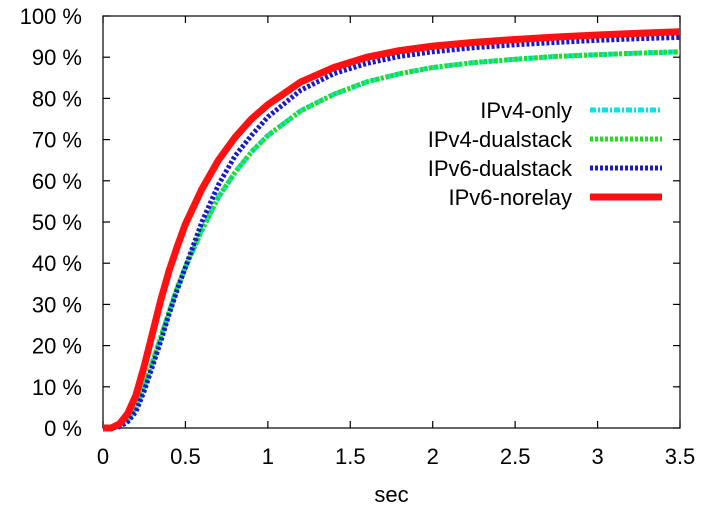 The height and width of the screenshot is (520, 706). What do you see at coordinates (396, 456) in the screenshot?
I see `x-axis-tick-labels: 0 0.5 1 1.5 2 2.5 3 3.5` at bounding box center [396, 456].